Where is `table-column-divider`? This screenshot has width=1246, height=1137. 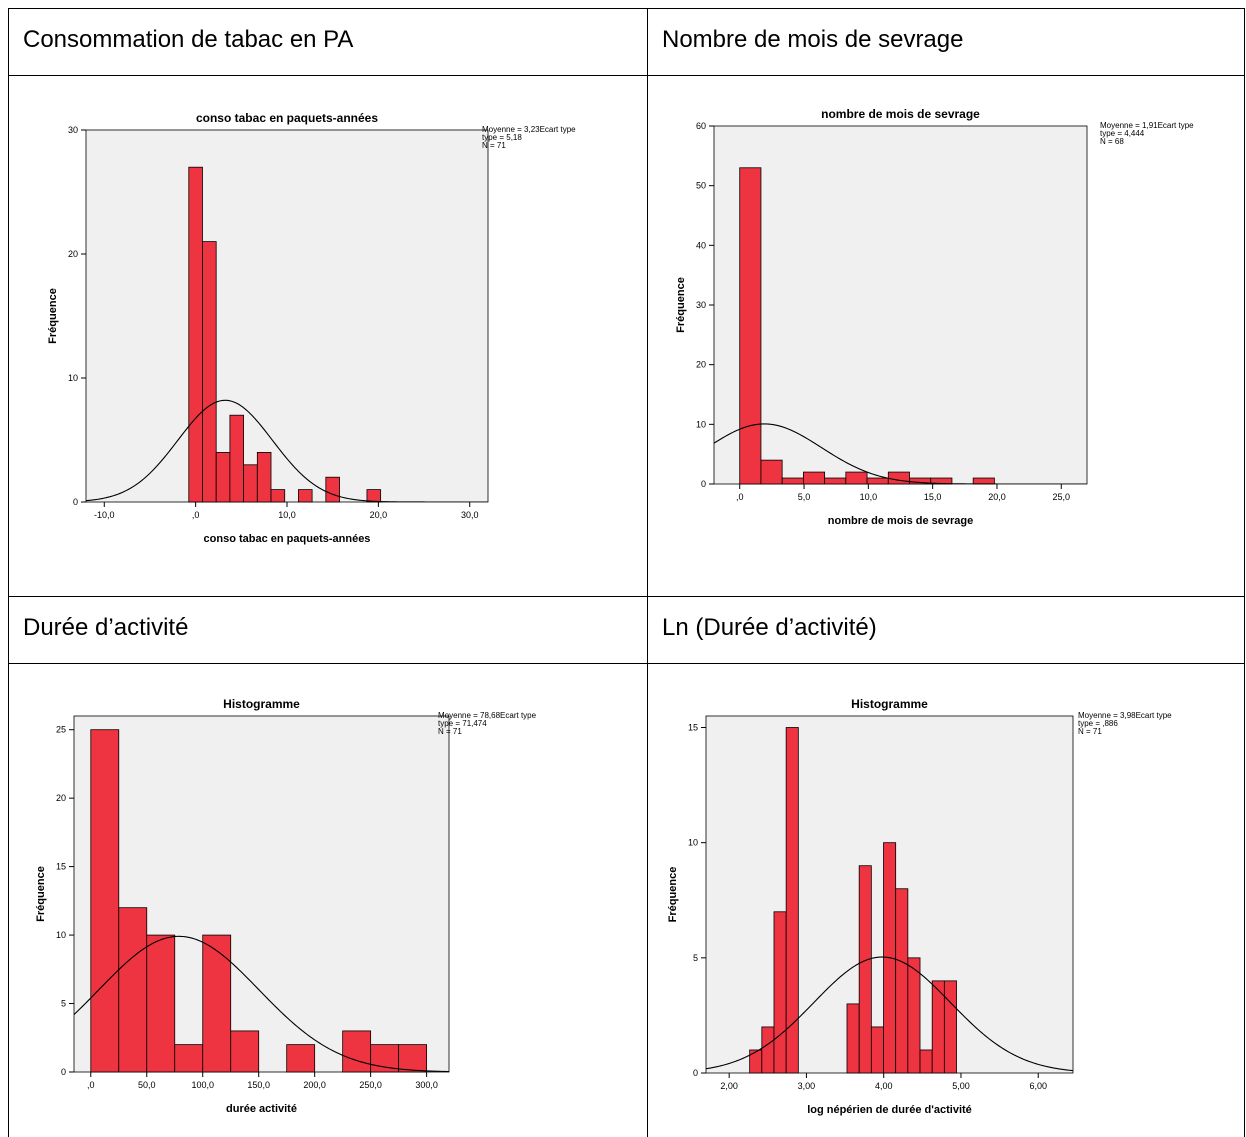 table-column-divider is located at coordinates (647, 572).